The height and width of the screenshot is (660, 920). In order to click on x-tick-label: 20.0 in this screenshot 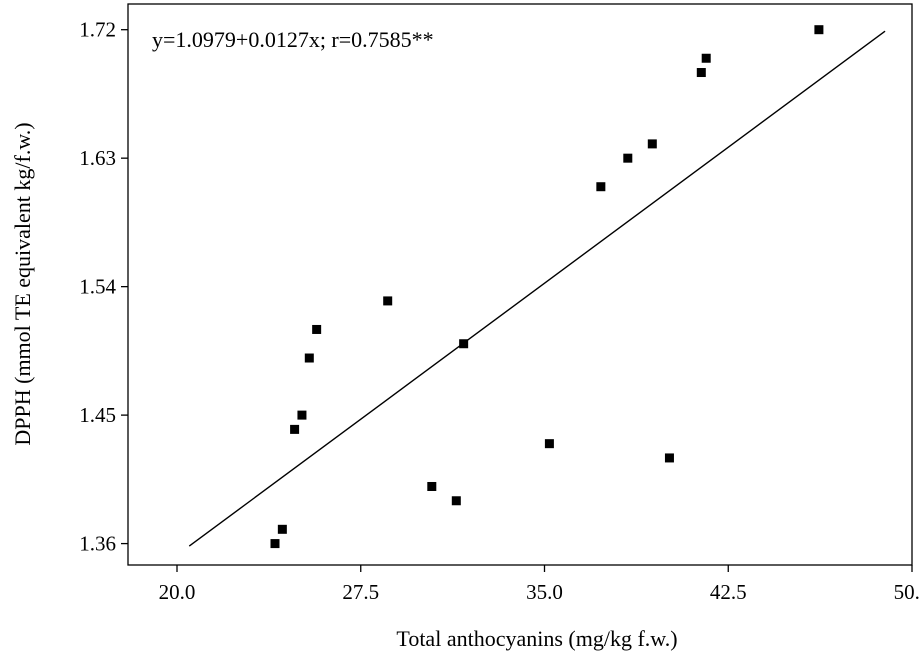, I will do `click(177, 592)`.